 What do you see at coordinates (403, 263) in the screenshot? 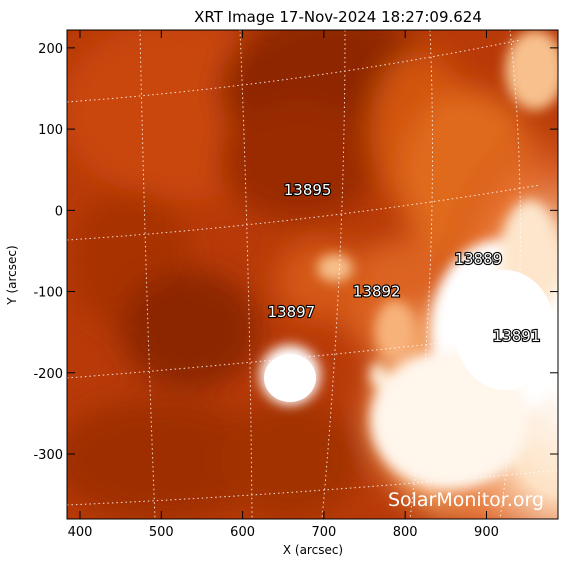
I see `region-labels: 13895 13889 13892 13897 13891` at bounding box center [403, 263].